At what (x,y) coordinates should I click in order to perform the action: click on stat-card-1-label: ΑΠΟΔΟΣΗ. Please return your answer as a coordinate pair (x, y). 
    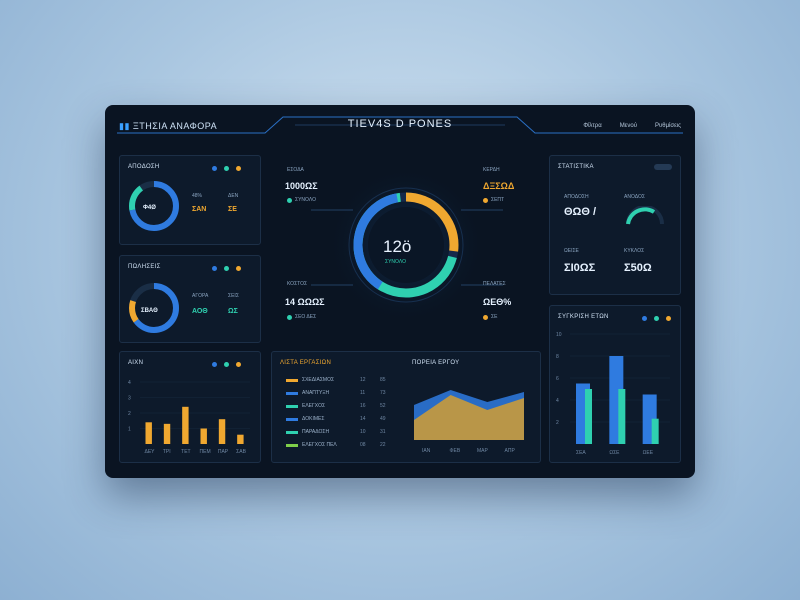
    Looking at the image, I should click on (576, 197).